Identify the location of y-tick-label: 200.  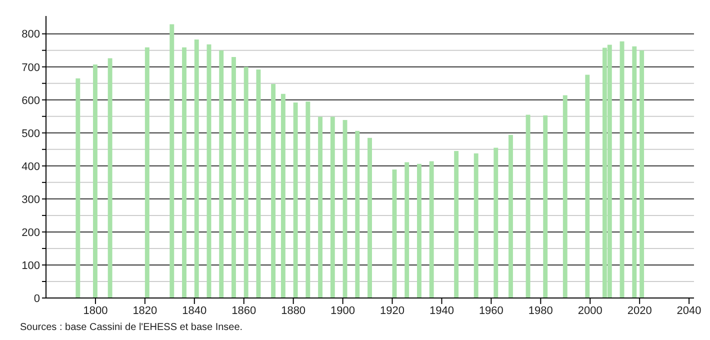
(31, 232).